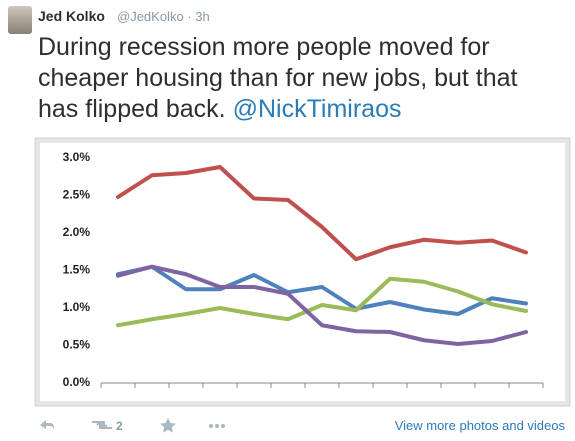 The height and width of the screenshot is (441, 575). What do you see at coordinates (77, 232) in the screenshot?
I see `y-tick-label: 2.0%` at bounding box center [77, 232].